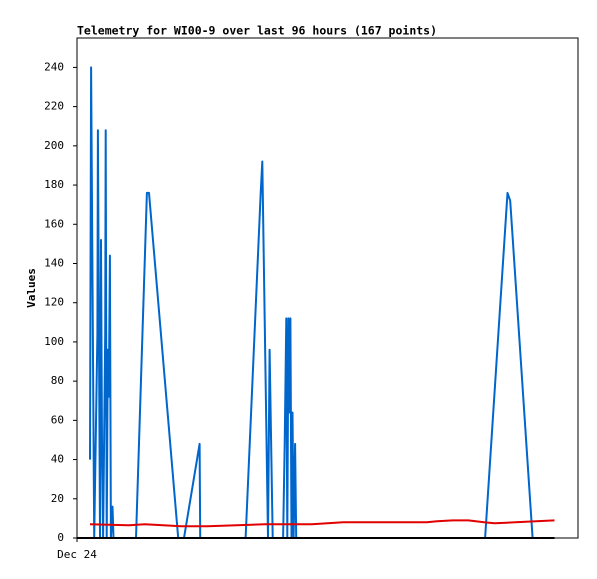 The width and height of the screenshot is (597, 579). What do you see at coordinates (57, 380) in the screenshot?
I see `y-tick-label: 80` at bounding box center [57, 380].